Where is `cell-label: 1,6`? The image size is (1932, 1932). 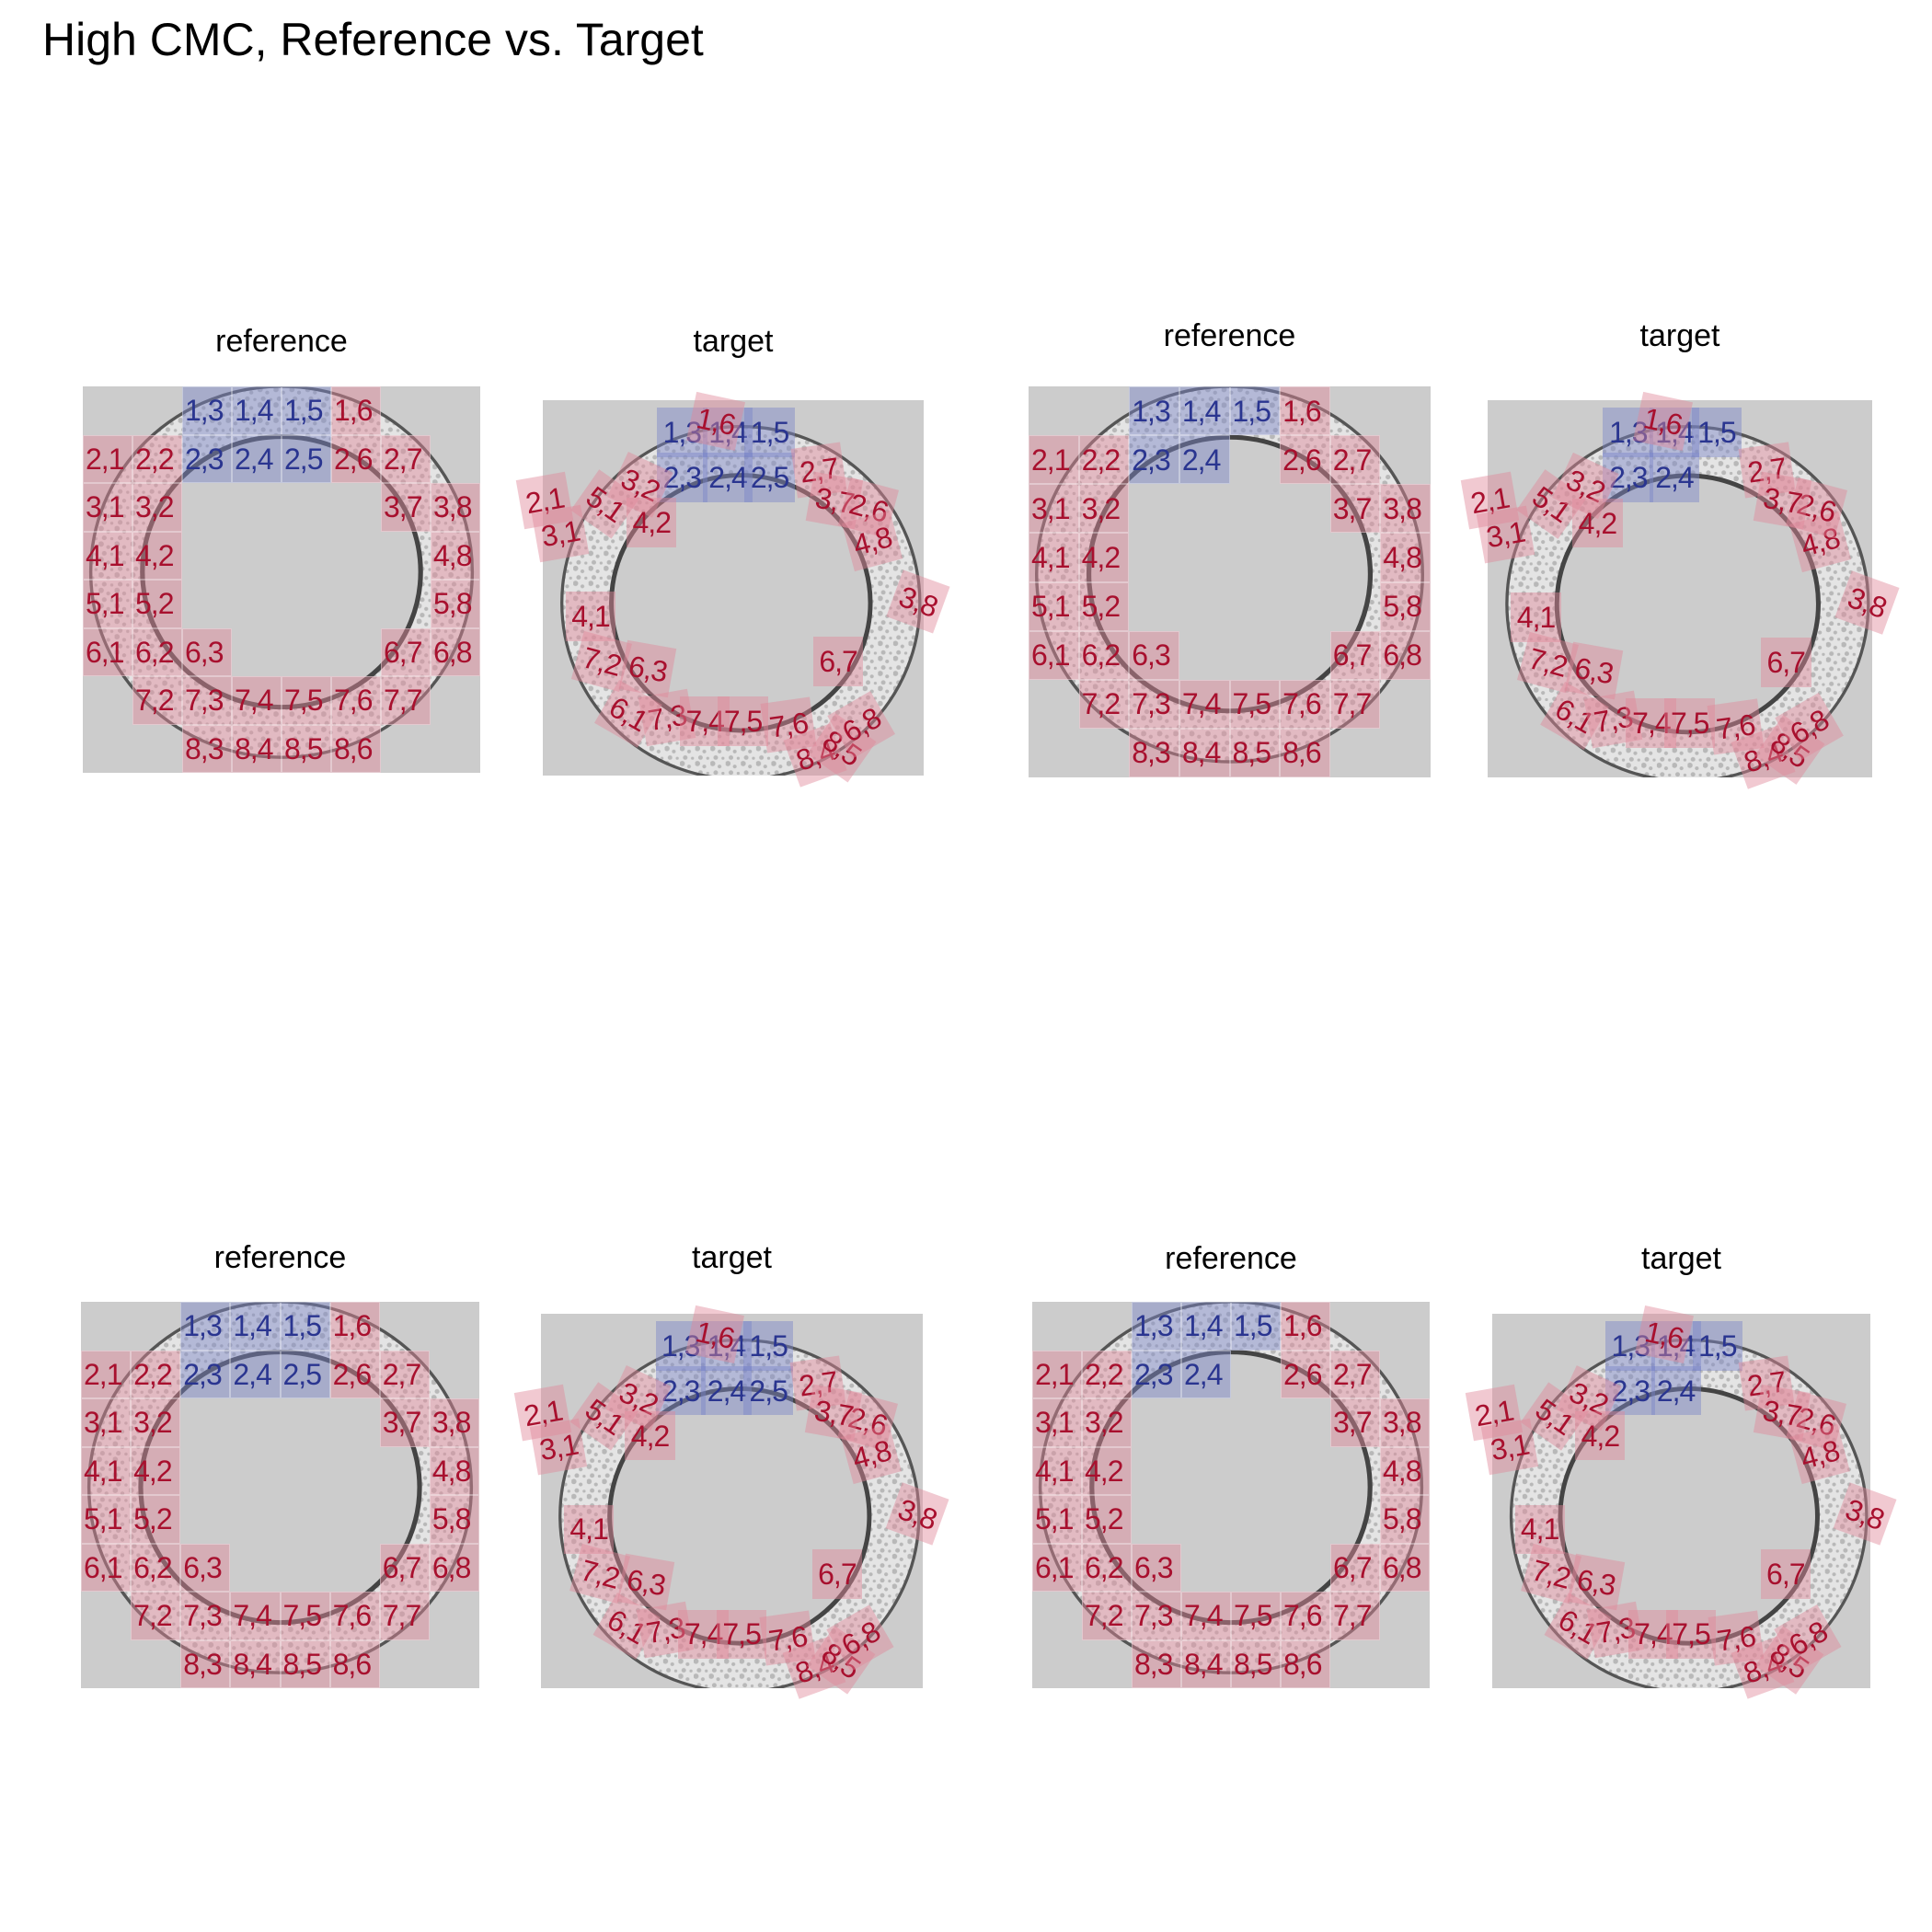 cell-label: 1,6 is located at coordinates (353, 411).